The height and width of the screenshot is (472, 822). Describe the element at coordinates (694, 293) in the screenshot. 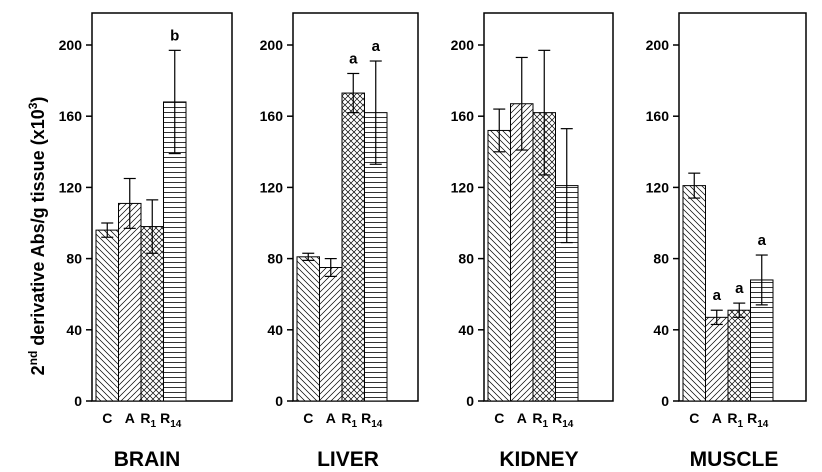

I see `bar-muscle-c` at that location.